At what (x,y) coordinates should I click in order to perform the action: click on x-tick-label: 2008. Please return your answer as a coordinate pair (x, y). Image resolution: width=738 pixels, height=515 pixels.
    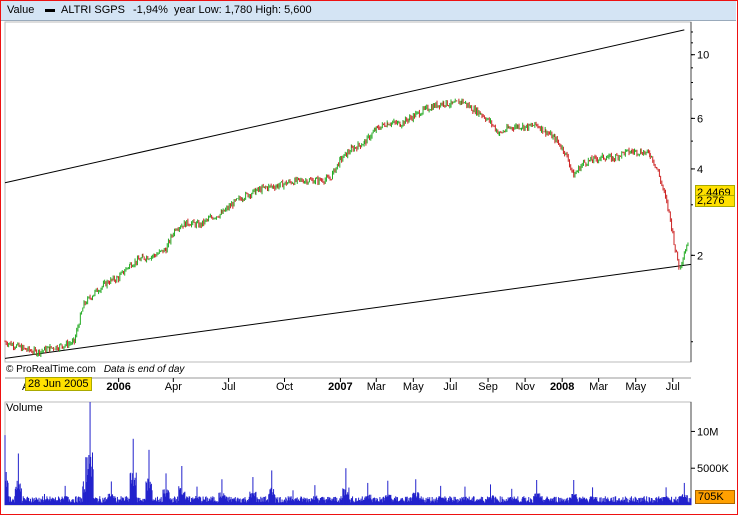
    Looking at the image, I should click on (562, 387).